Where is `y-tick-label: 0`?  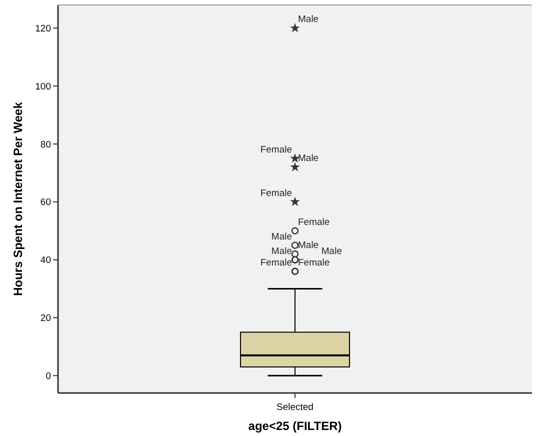 y-tick-label: 0 is located at coordinates (48, 376).